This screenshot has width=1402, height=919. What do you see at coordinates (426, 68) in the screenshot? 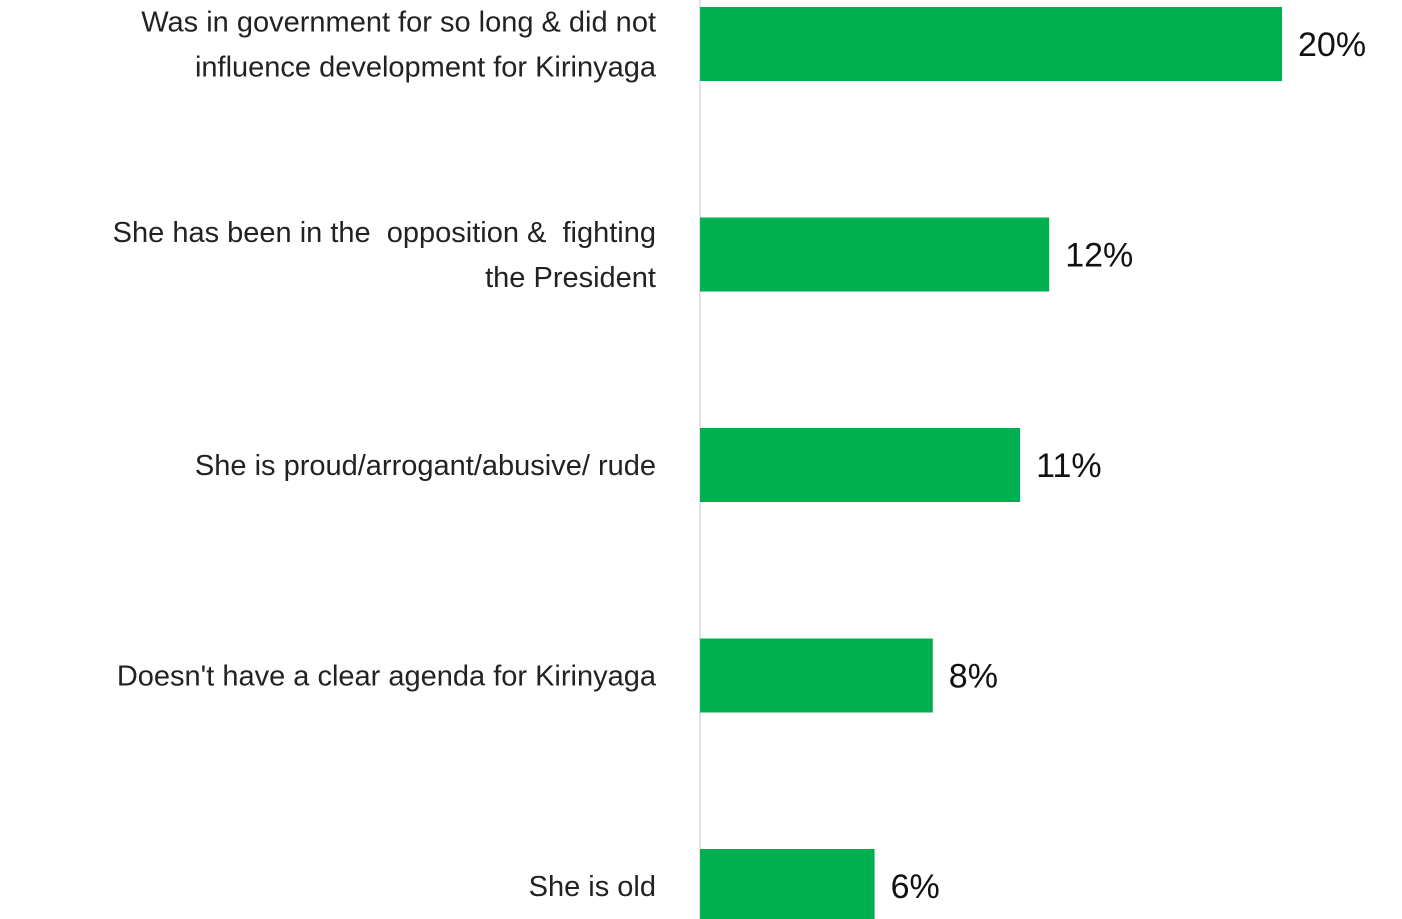
I see `category-label-1-line-2: influence development for Kirinyaga` at bounding box center [426, 68].